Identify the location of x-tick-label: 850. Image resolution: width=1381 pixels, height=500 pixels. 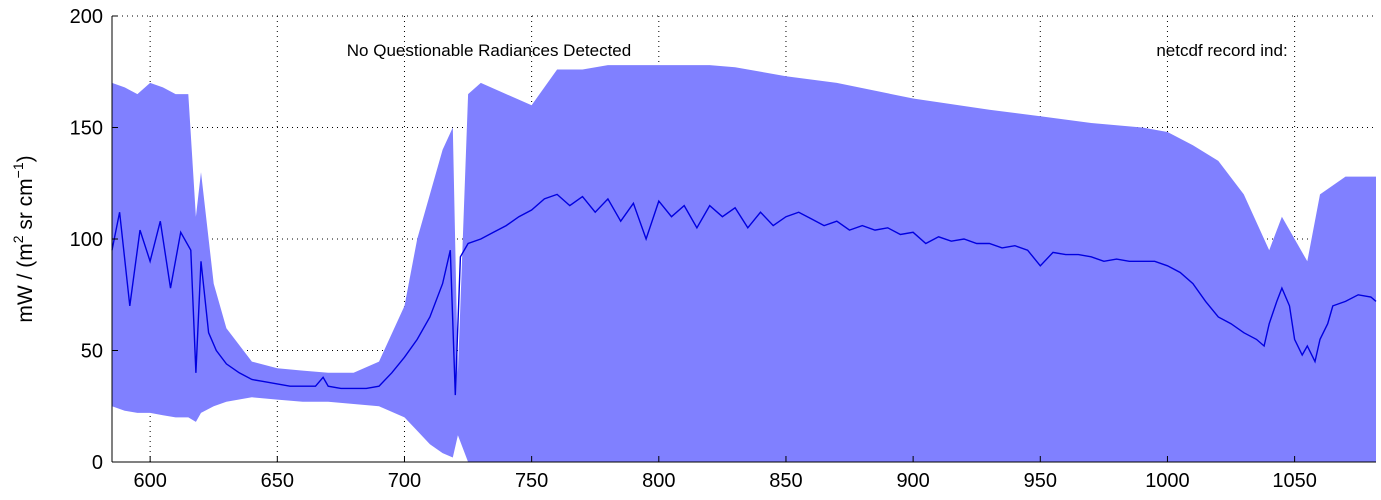
(785, 481).